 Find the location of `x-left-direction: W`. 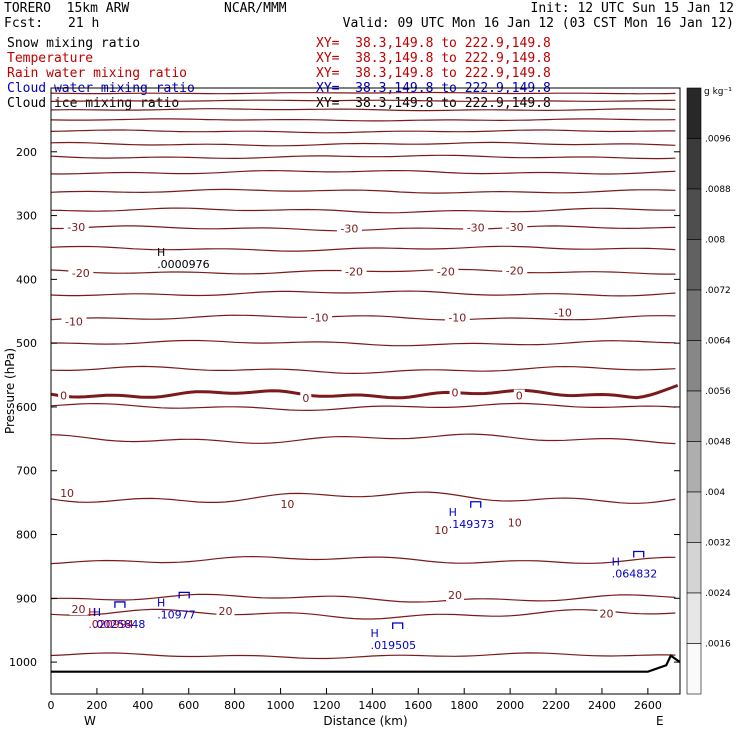

x-left-direction: W is located at coordinates (90, 721).